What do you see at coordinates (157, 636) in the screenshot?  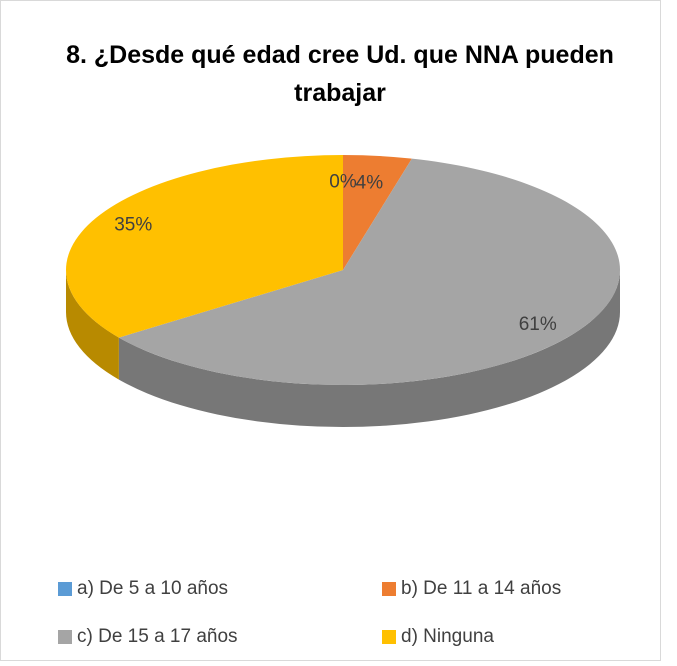 I see `legend-label: c) De 15 a 17 años` at bounding box center [157, 636].